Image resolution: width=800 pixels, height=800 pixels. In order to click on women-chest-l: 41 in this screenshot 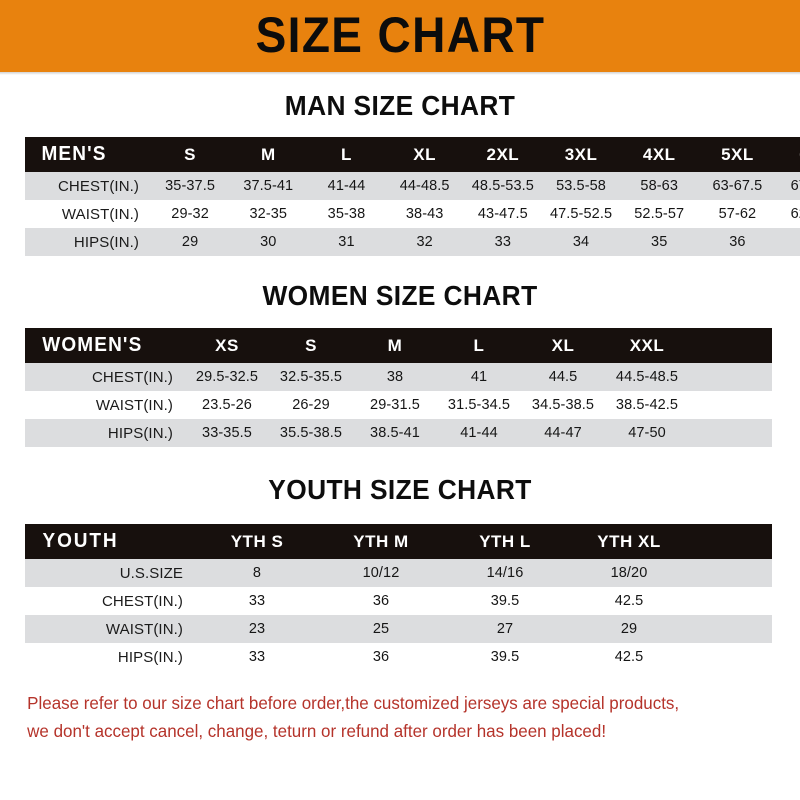, I will do `click(479, 377)`.